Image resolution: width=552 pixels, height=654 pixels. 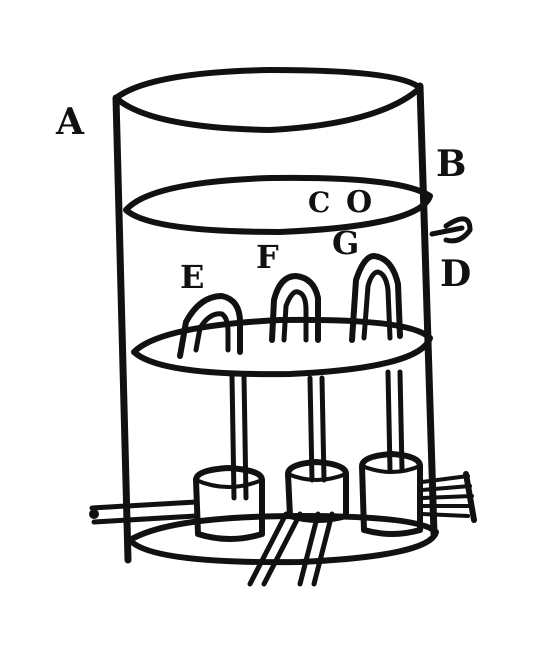 I want to click on bottom-sticks, so click(x=291, y=549).